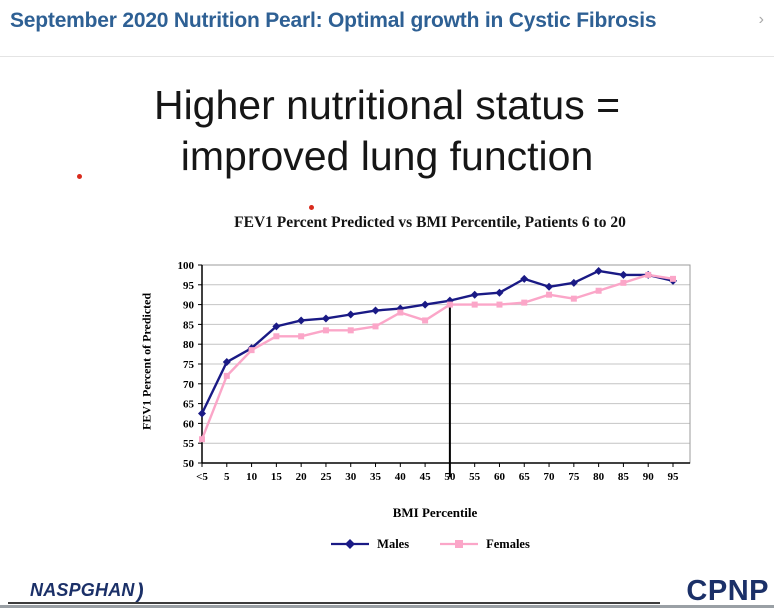 Image resolution: width=774 pixels, height=609 pixels. What do you see at coordinates (393, 543) in the screenshot?
I see `legend-label-males: Males` at bounding box center [393, 543].